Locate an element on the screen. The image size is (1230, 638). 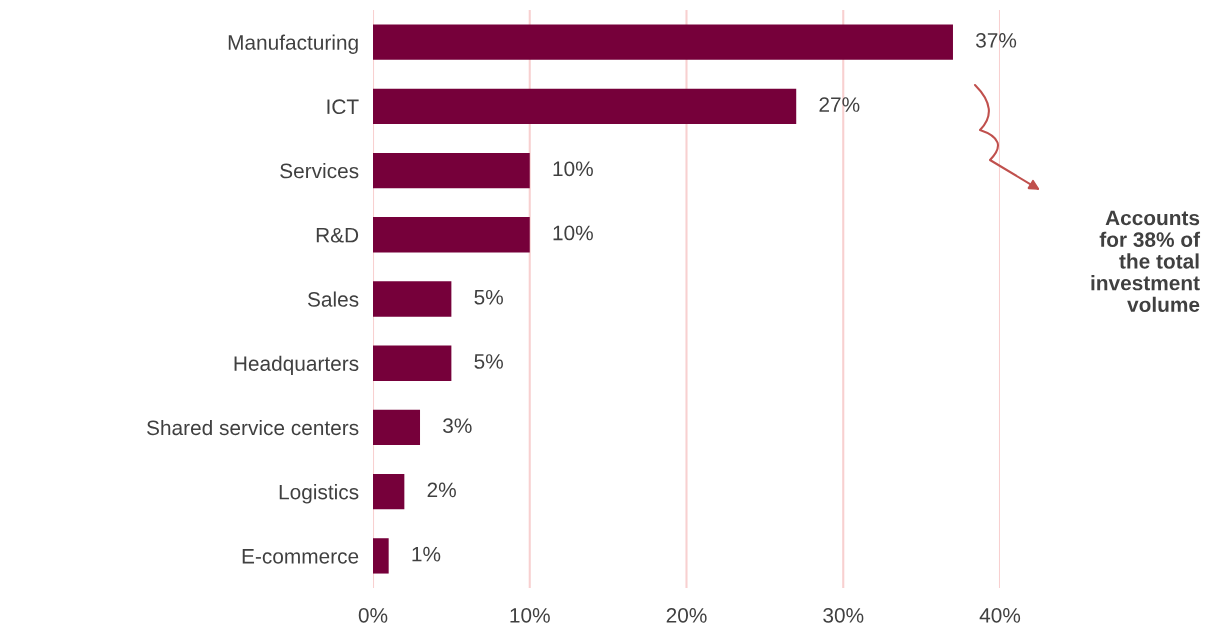
y-tick-label: Sales is located at coordinates (333, 299).